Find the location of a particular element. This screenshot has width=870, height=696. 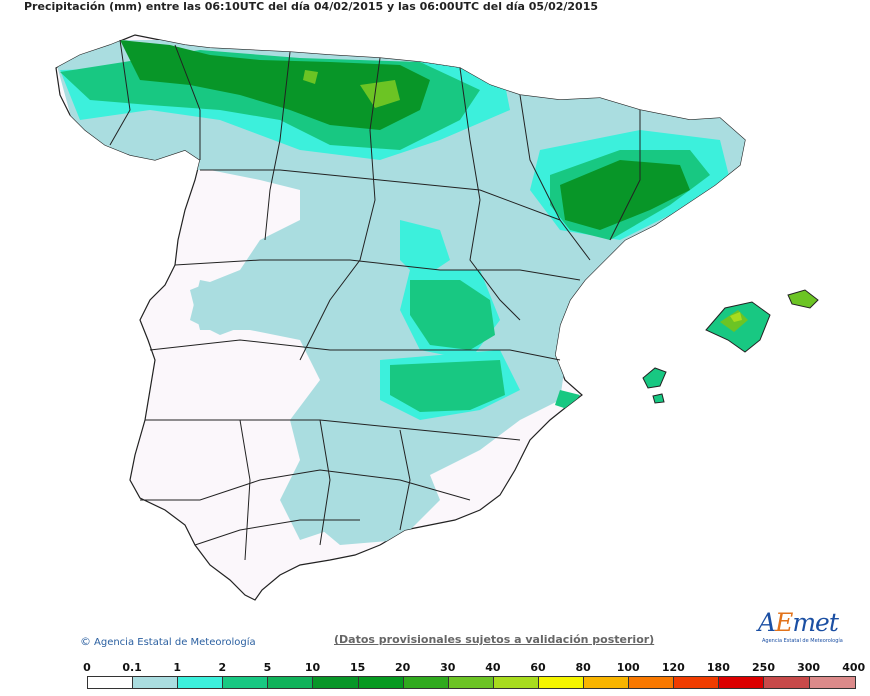

legend-label: 300 is located at coordinates (809, 667).